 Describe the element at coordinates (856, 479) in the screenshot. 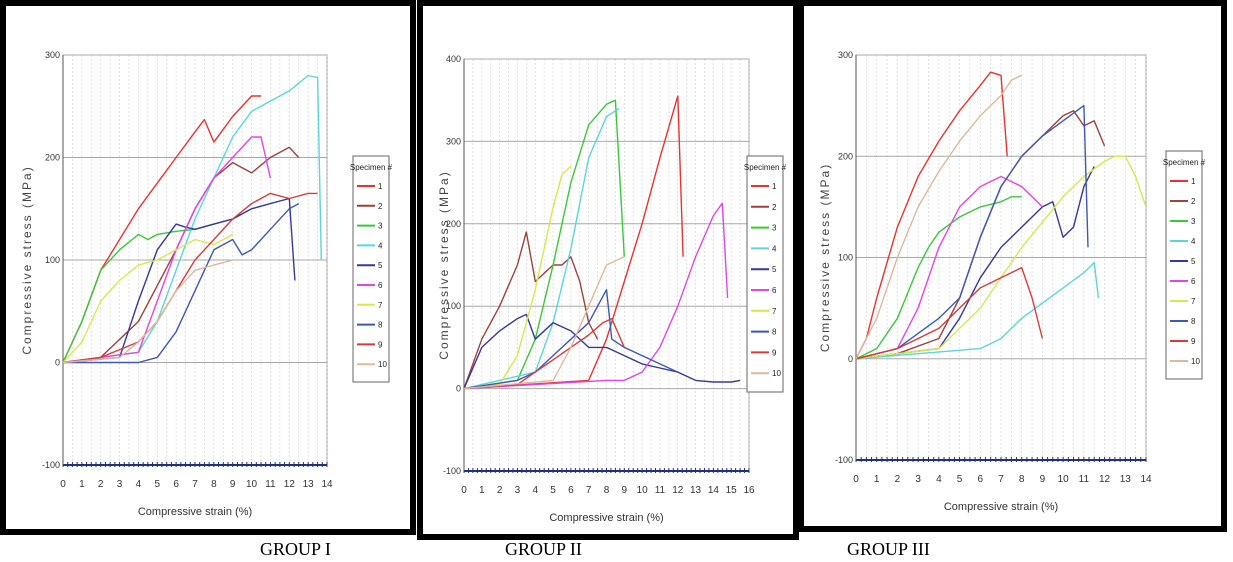

I see `x-tick-label: 0` at that location.